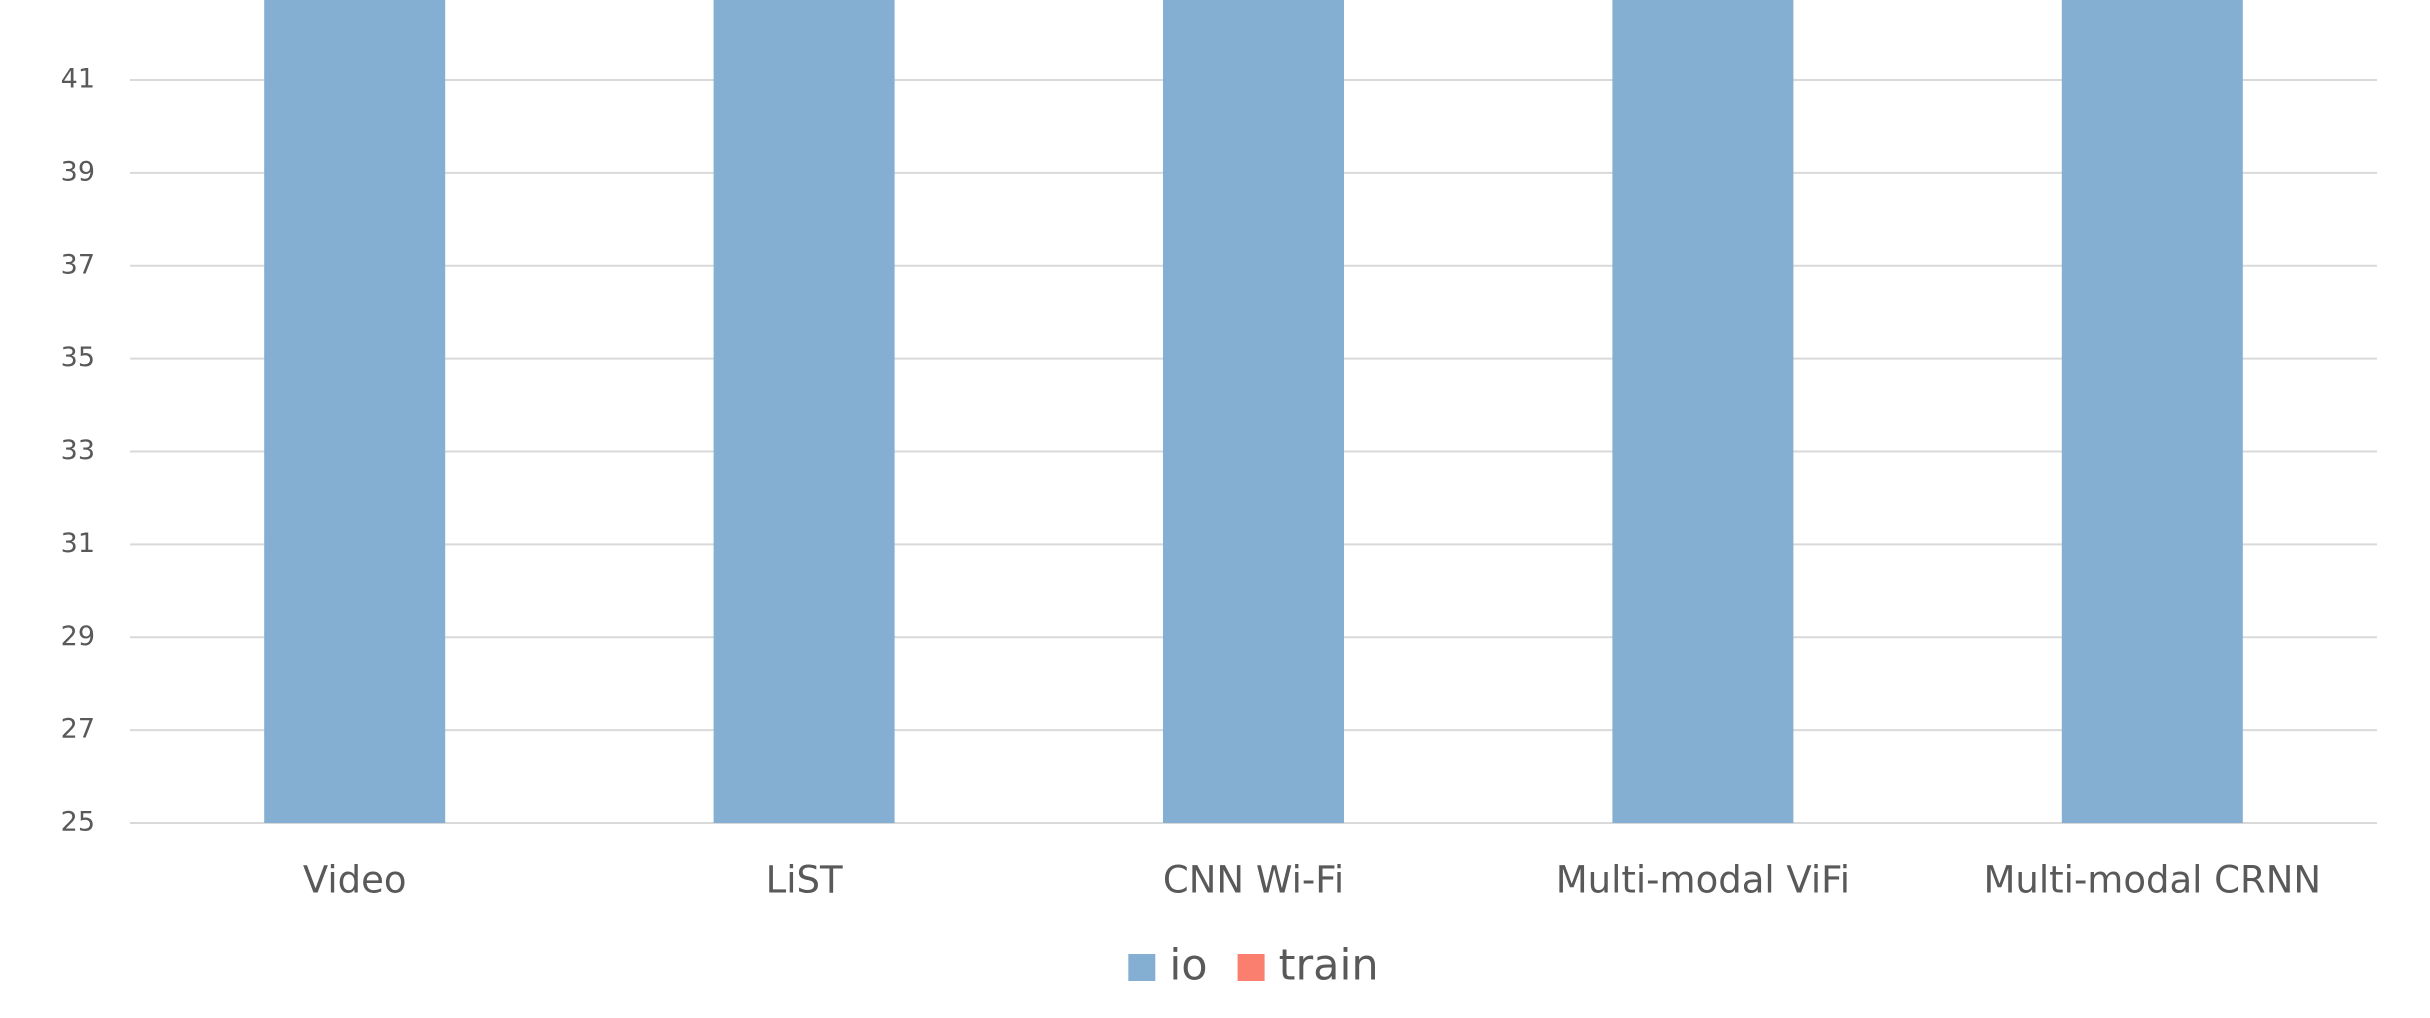 The width and height of the screenshot is (2430, 1018). What do you see at coordinates (78, 729) in the screenshot?
I see `y-tick-label: 27` at bounding box center [78, 729].